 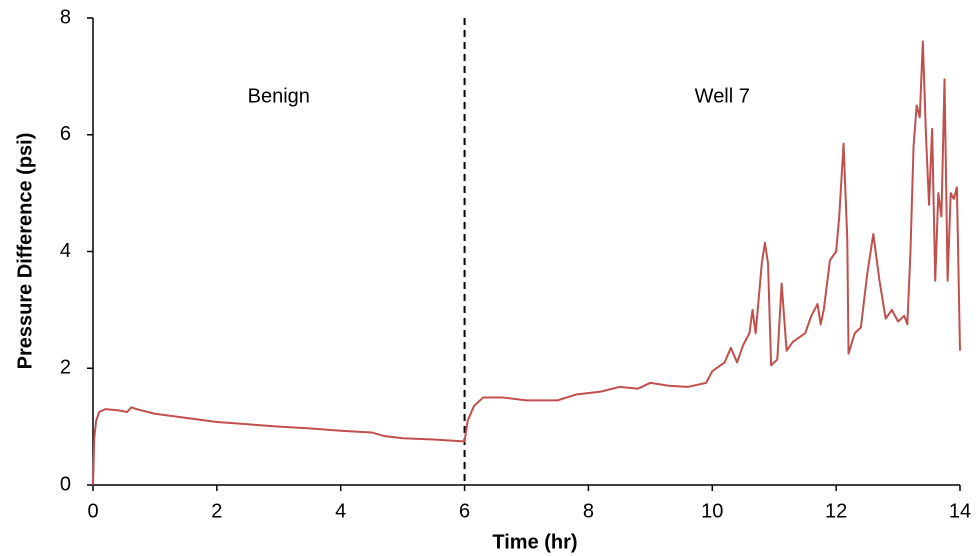 What do you see at coordinates (65, 251) in the screenshot?
I see `y-tick-label: 4` at bounding box center [65, 251].